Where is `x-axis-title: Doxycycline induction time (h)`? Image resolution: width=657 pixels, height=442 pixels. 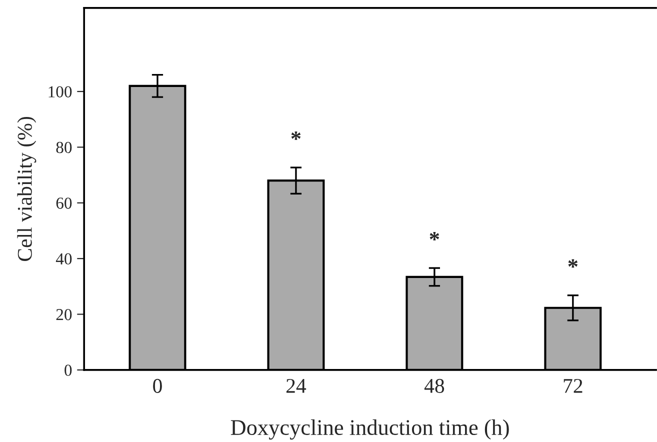 x-axis-title: Doxycycline induction time (h) is located at coordinates (369, 429).